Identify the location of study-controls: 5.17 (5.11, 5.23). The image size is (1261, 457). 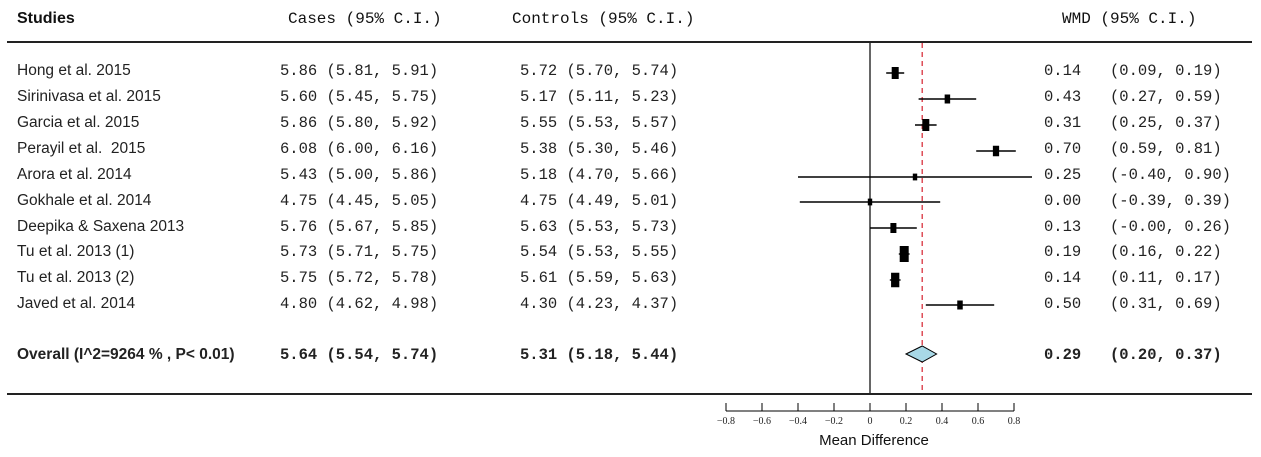
(599, 97).